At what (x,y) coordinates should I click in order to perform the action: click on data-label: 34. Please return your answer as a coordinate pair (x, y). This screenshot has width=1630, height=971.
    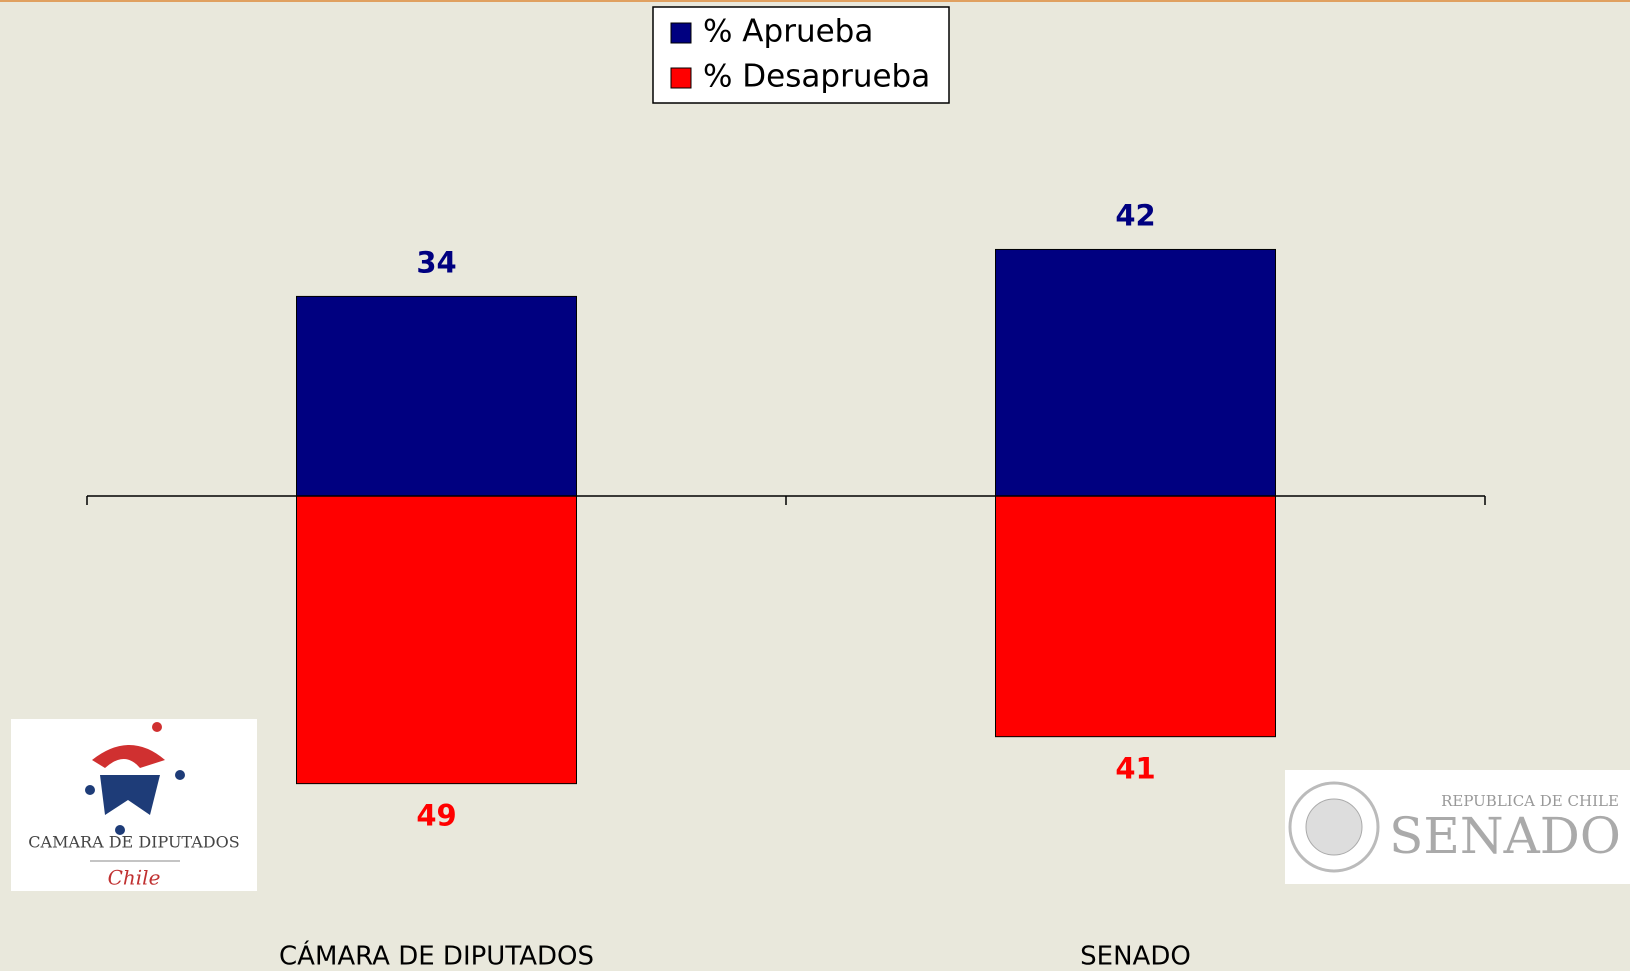
    Looking at the image, I should click on (436, 262).